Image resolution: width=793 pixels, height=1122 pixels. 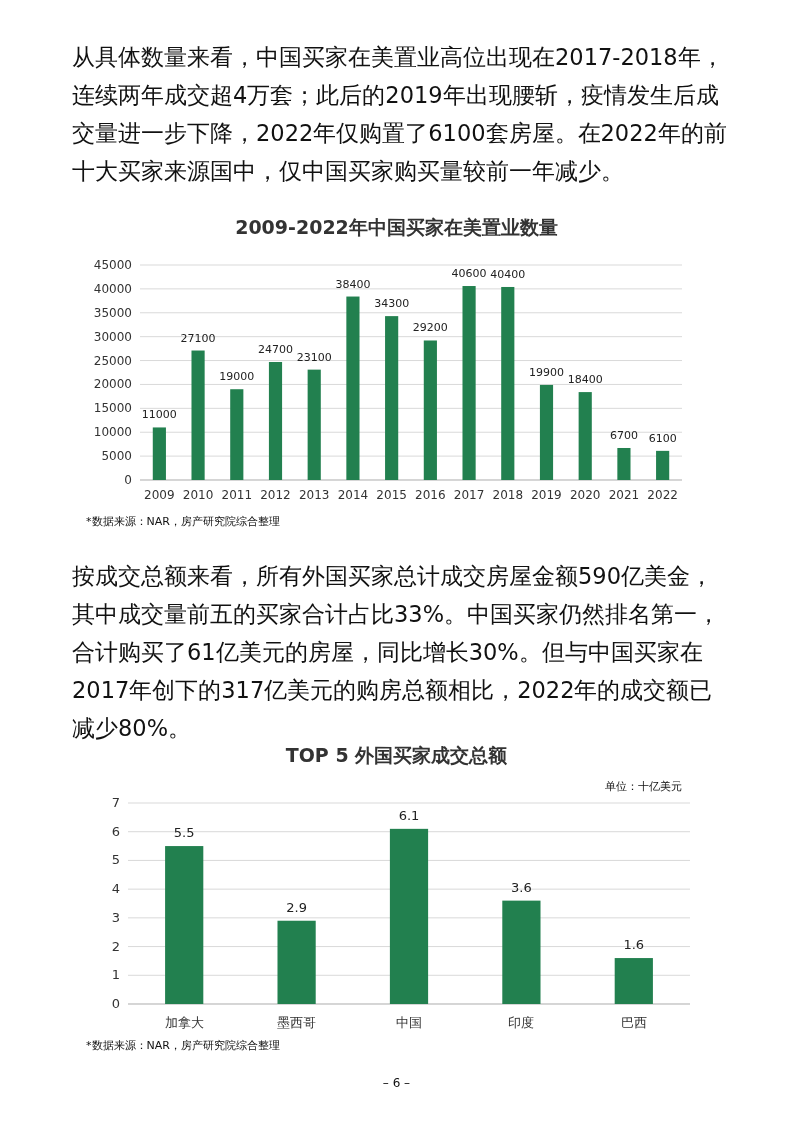 I want to click on y-tick-label: 1, so click(x=115, y=975).